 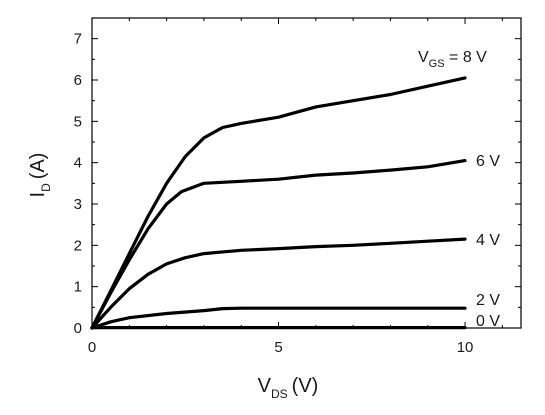 I want to click on x-axis-title: VDS (V), so click(x=288, y=388).